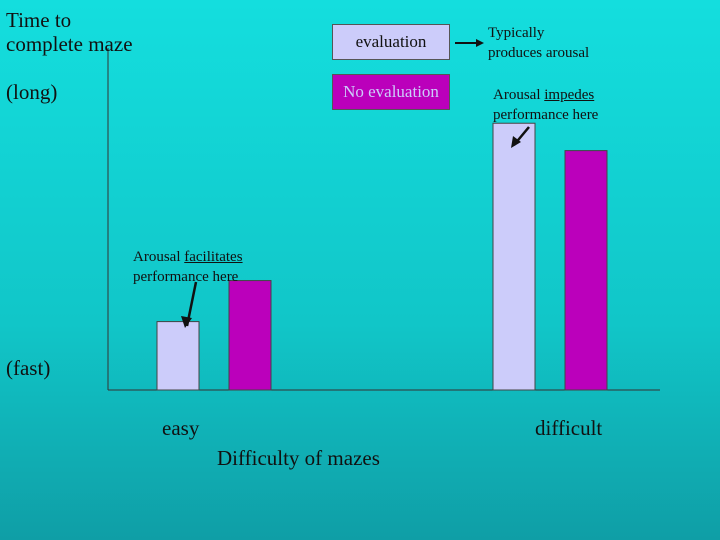  I want to click on arrow-arousal-head, so click(480, 43).